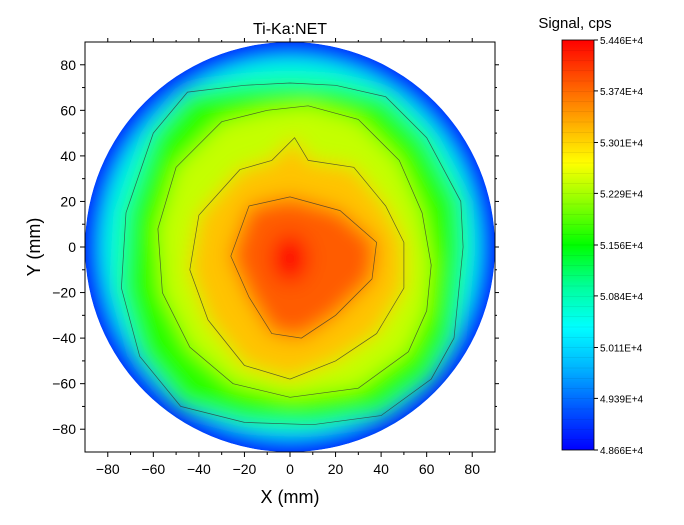 This screenshot has width=684, height=525. Describe the element at coordinates (622, 144) in the screenshot. I see `colorbar-tick-label: 5.301E+4` at that location.